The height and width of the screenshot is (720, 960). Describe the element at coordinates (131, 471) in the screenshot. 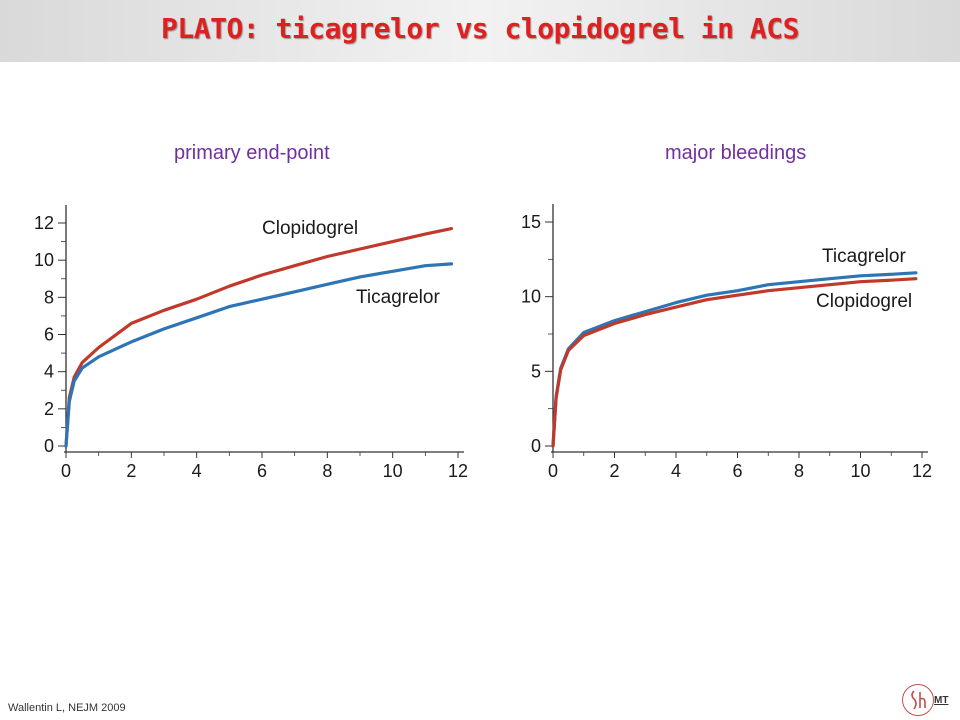

I see `left-x-tick-label: 2` at that location.